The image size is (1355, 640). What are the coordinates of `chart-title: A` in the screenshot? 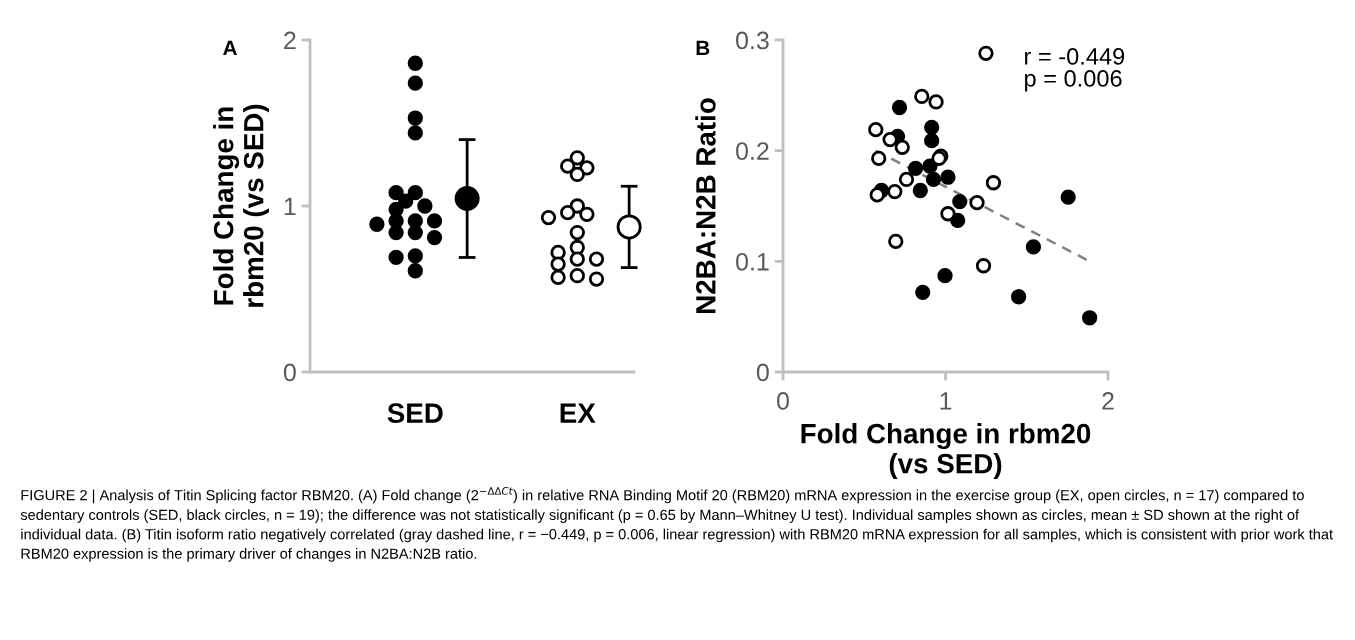 It's located at (230, 48).